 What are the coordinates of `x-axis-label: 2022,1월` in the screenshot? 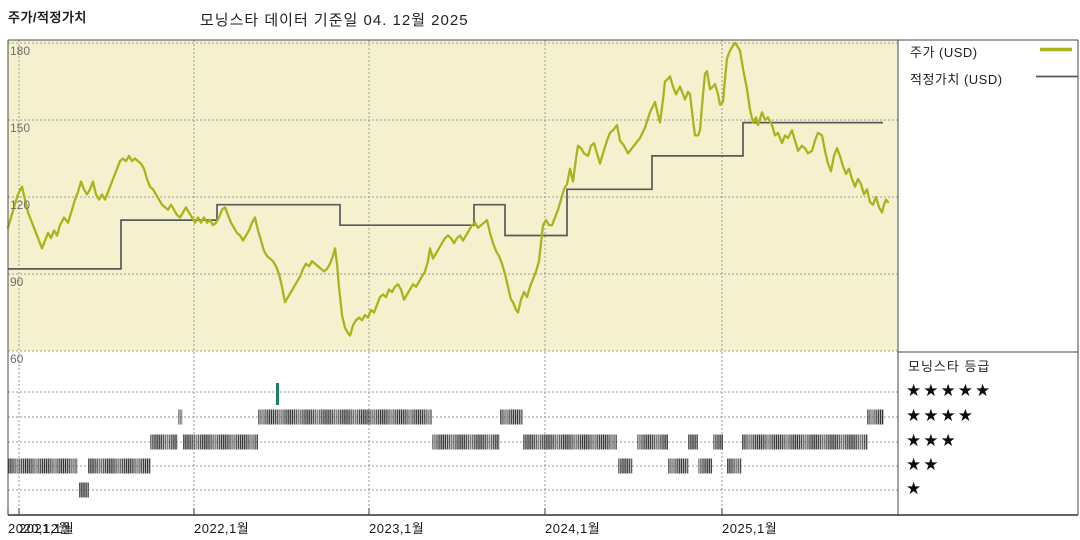 It's located at (222, 528).